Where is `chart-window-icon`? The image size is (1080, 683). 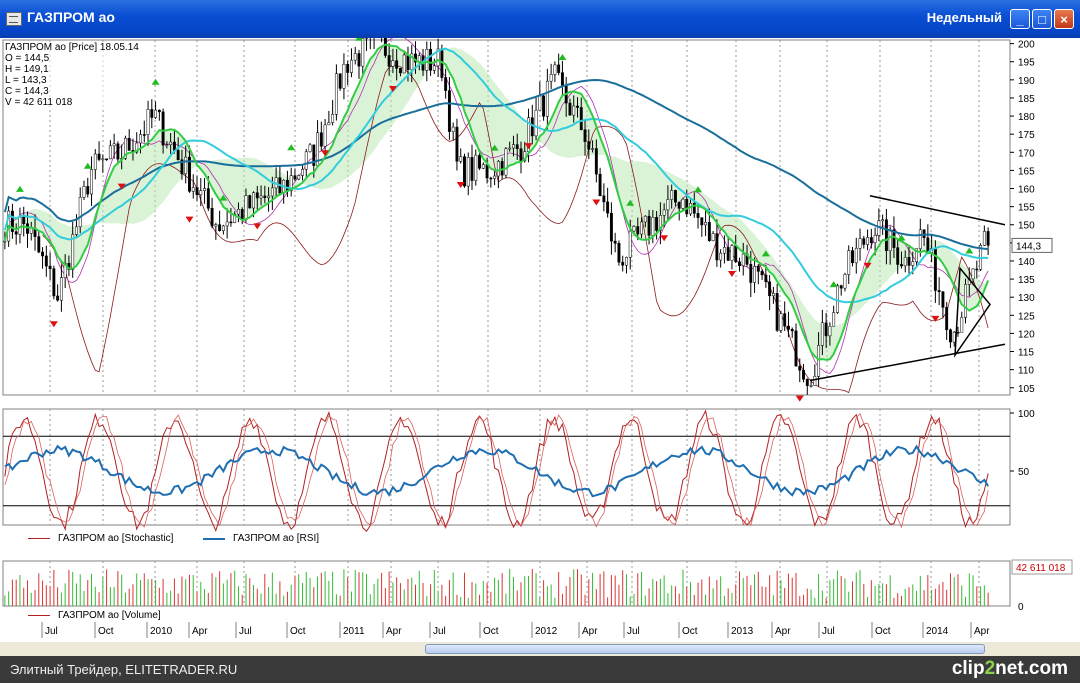 chart-window-icon is located at coordinates (14, 19).